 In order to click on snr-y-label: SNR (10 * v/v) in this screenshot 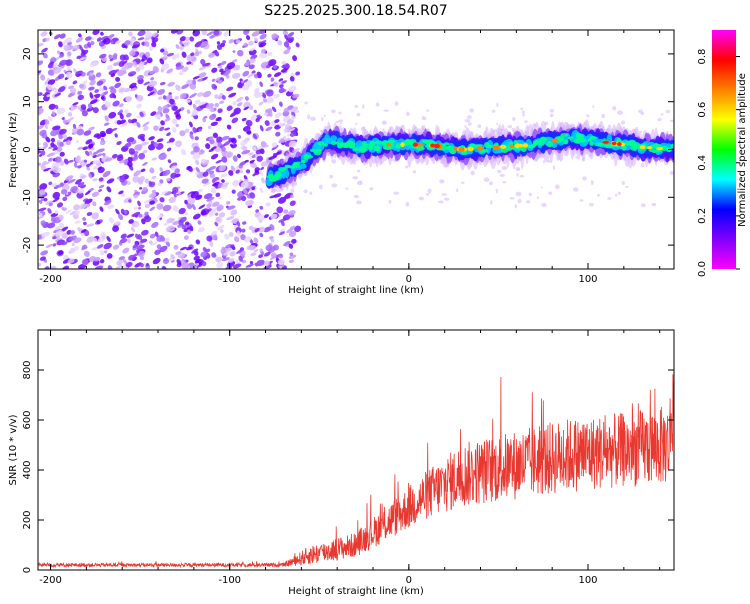, I will do `click(13, 449)`.